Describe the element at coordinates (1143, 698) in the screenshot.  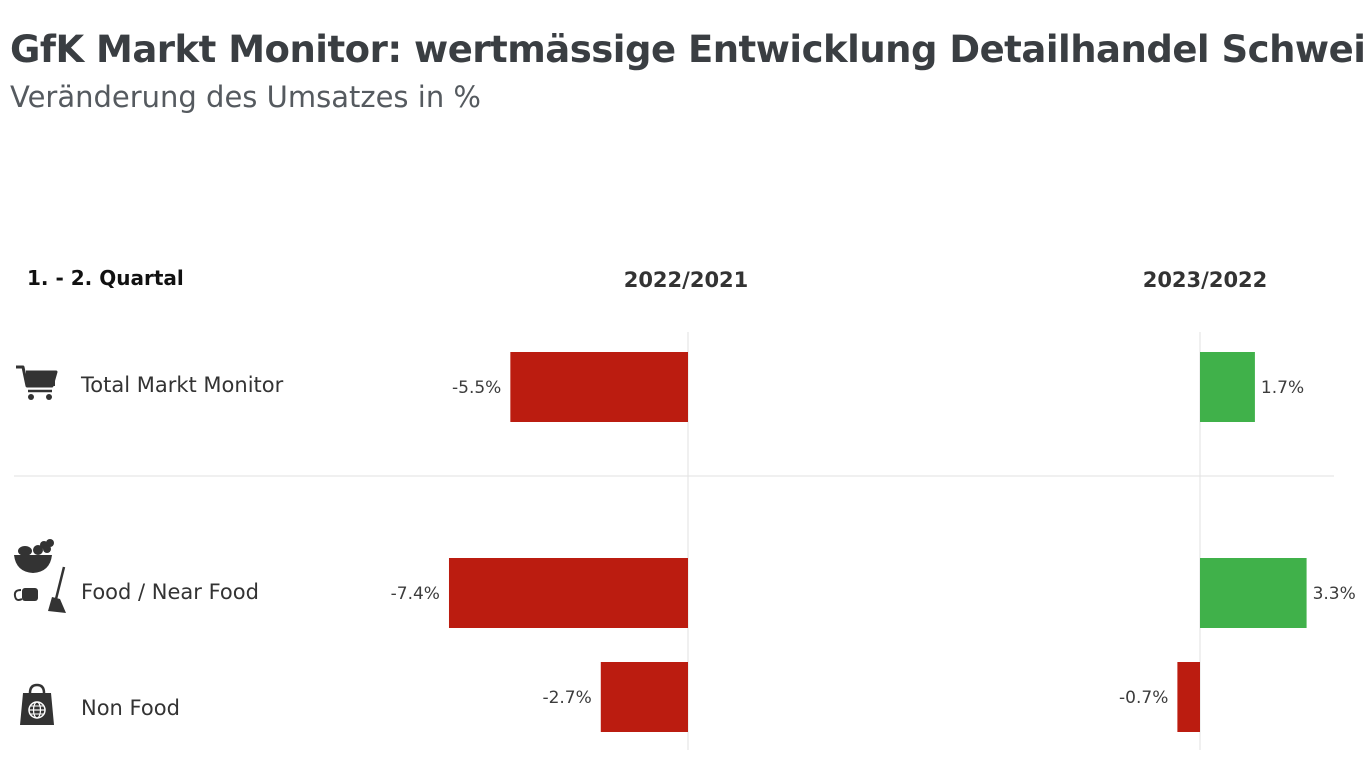
I see `value-label-nonfood-2023-2022: -0.7%` at that location.